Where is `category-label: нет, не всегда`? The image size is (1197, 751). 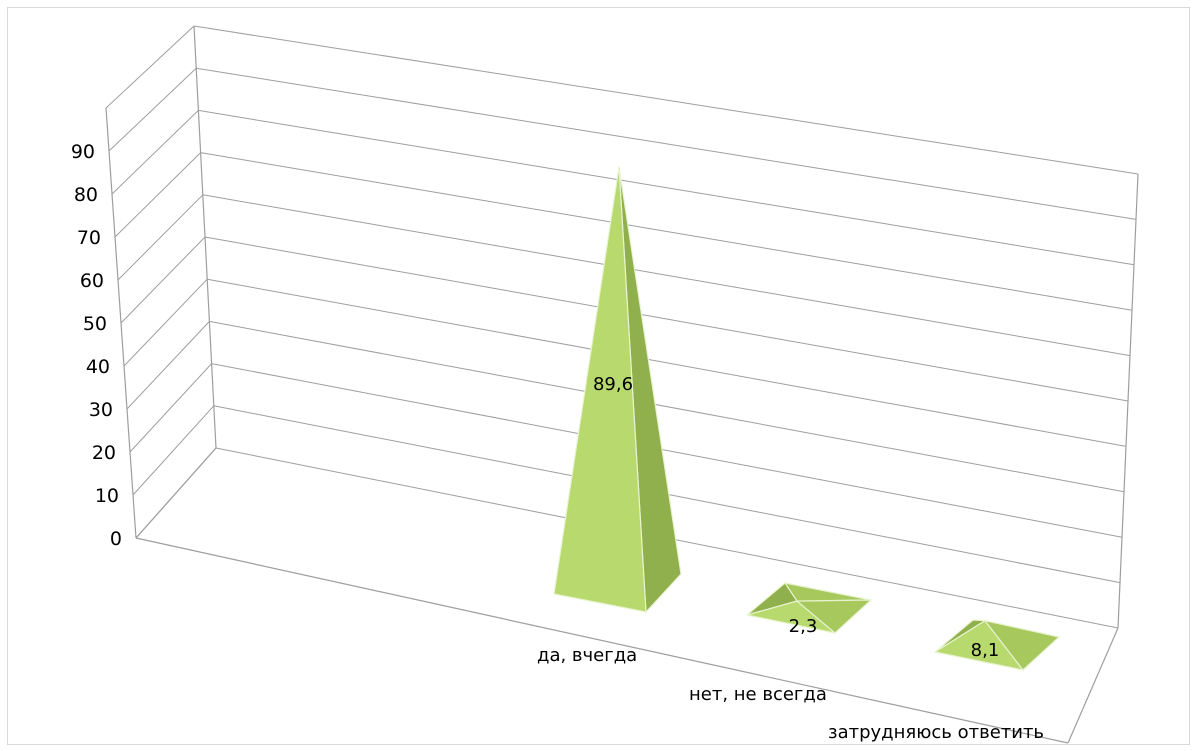
category-label: нет, не всегда is located at coordinates (758, 694).